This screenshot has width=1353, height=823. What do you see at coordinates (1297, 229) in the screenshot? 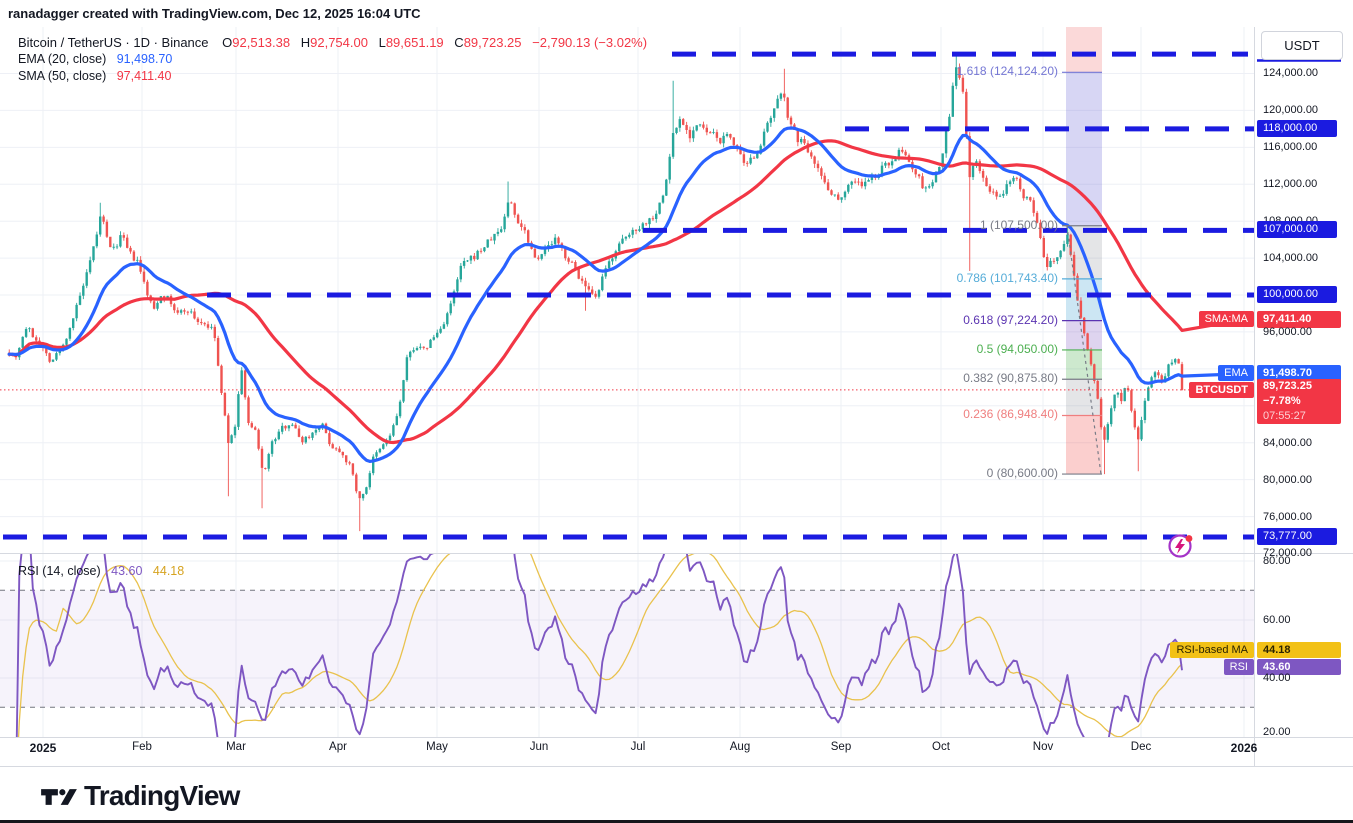
I see `price-level-plate: 107,000.00` at bounding box center [1297, 229].